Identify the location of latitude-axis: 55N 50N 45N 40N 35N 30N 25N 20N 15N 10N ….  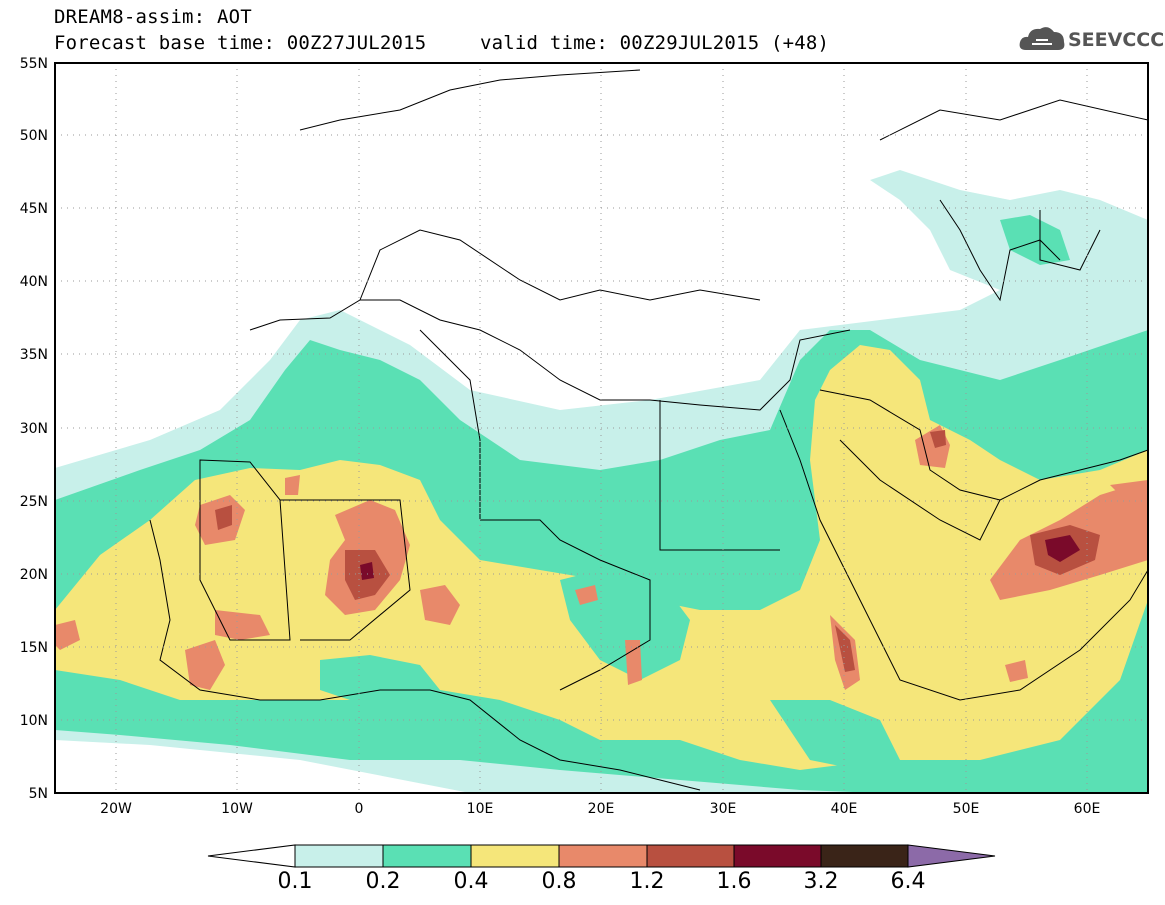
(34, 429).